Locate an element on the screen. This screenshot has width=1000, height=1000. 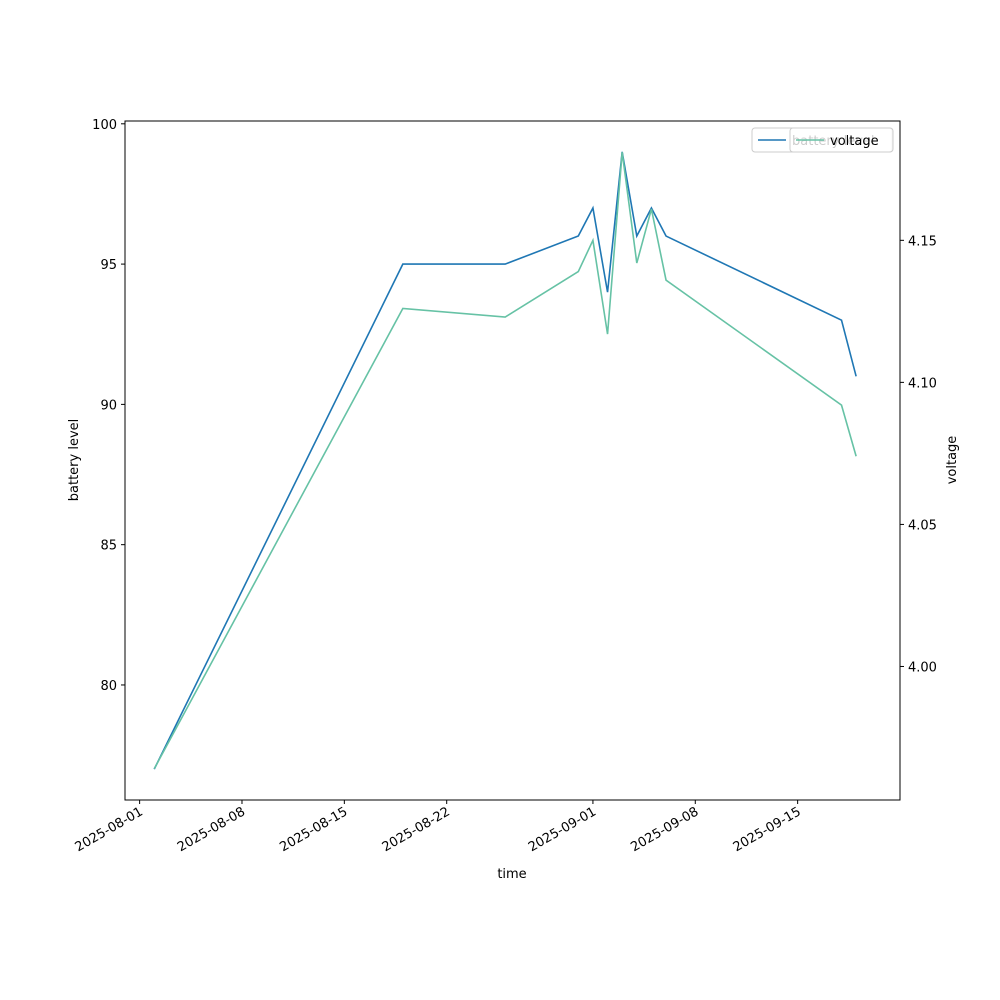
legend-box is located at coordinates (841, 140).